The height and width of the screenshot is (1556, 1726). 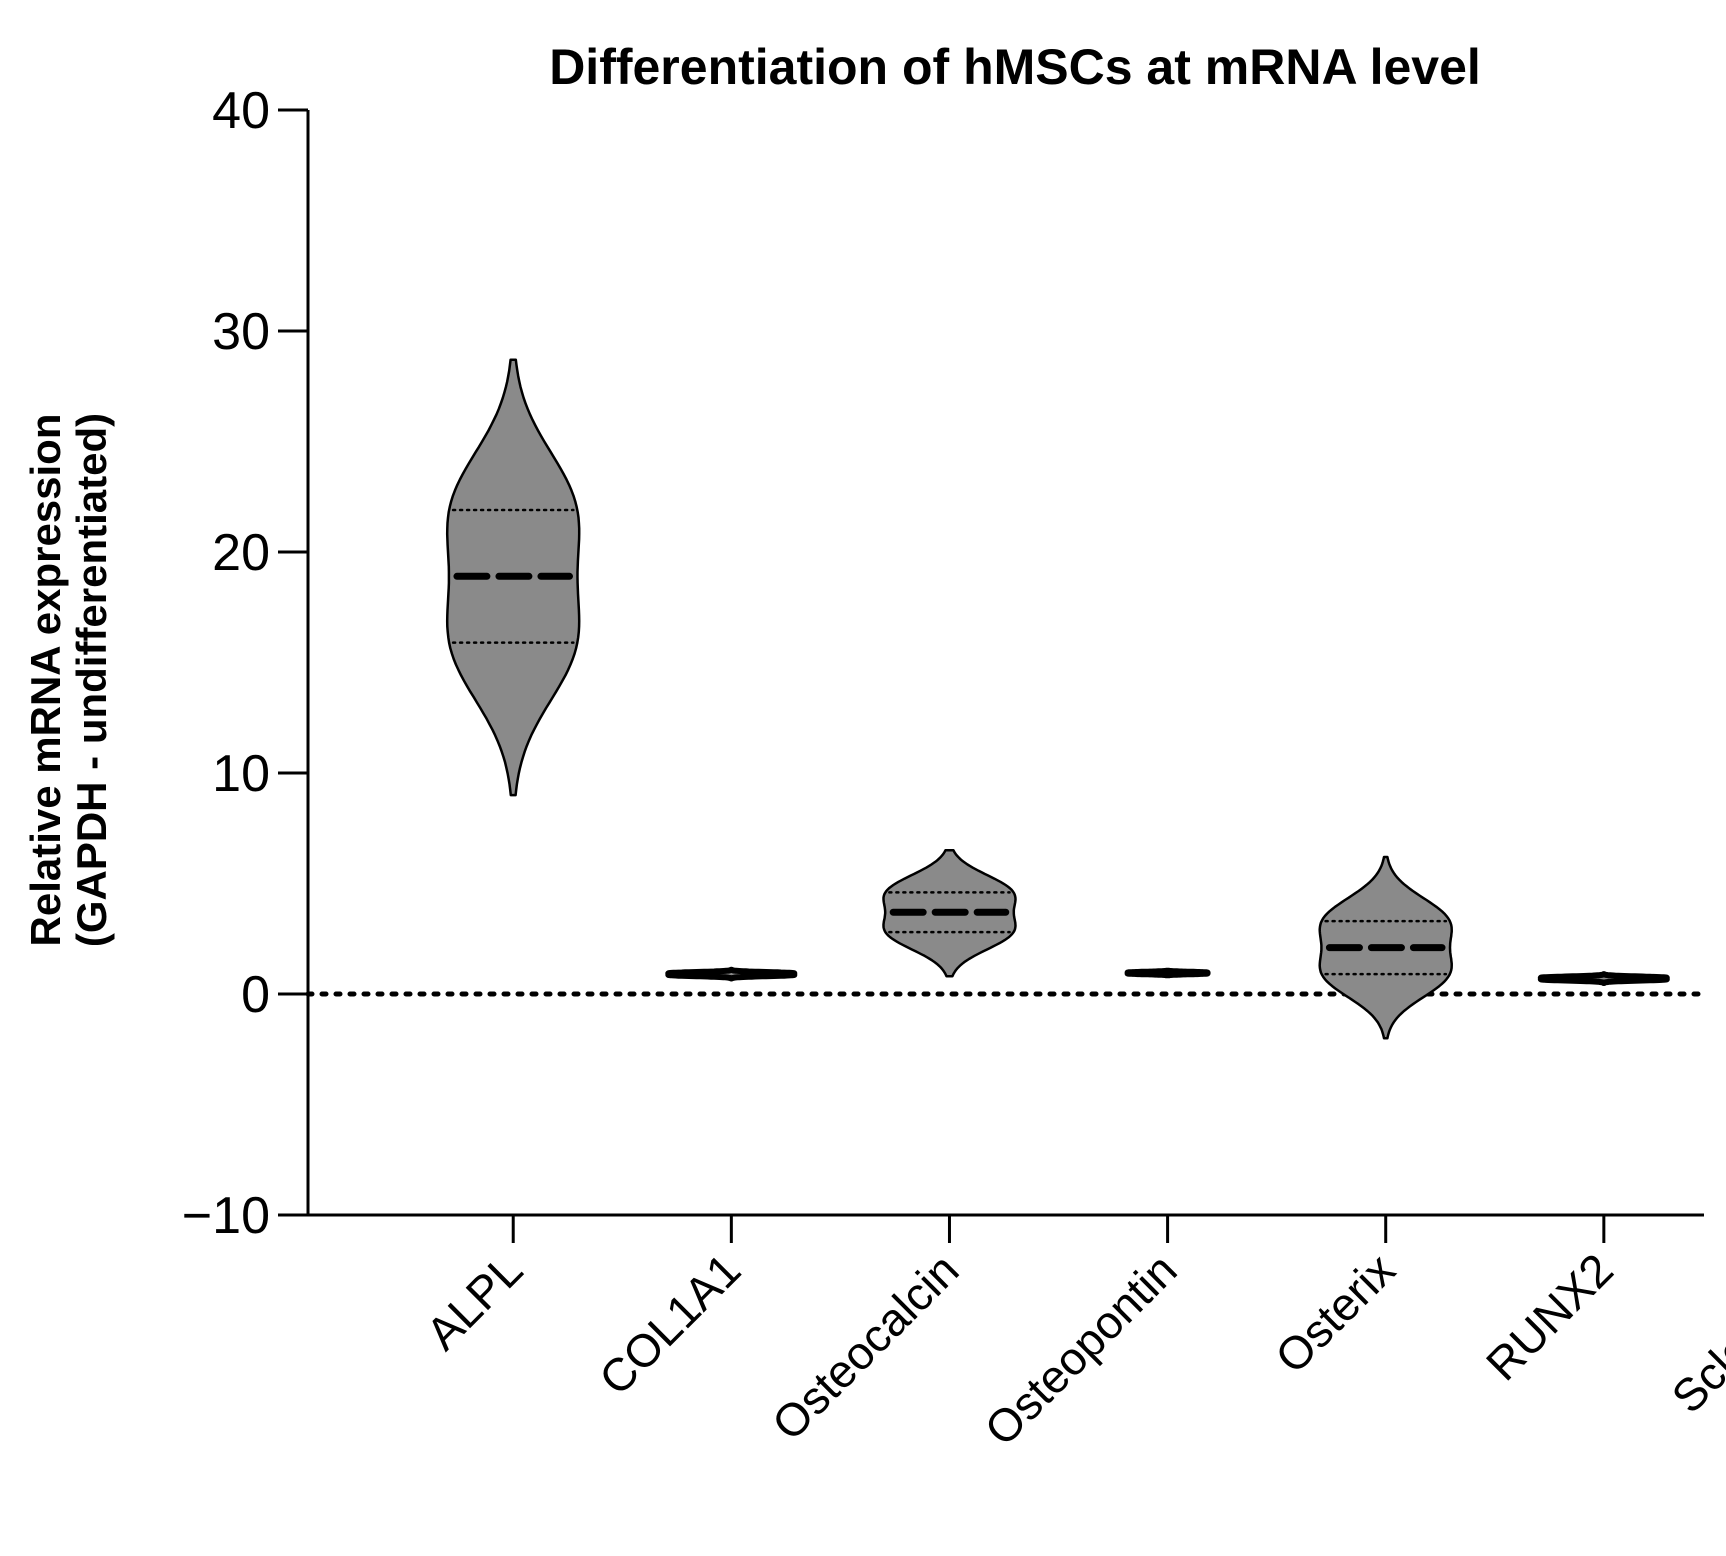 What do you see at coordinates (513, 577) in the screenshot?
I see `violin-alpl` at bounding box center [513, 577].